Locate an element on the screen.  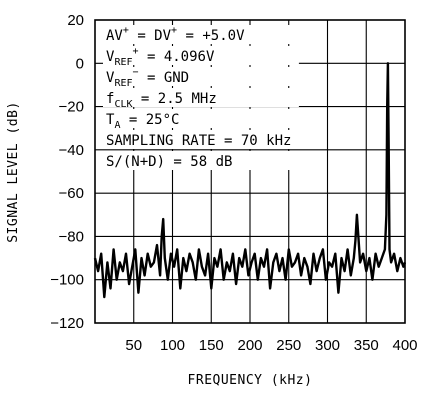
x-tick-labels: 50 100 150 200 250 300 350 400 is located at coordinates (271, 345).